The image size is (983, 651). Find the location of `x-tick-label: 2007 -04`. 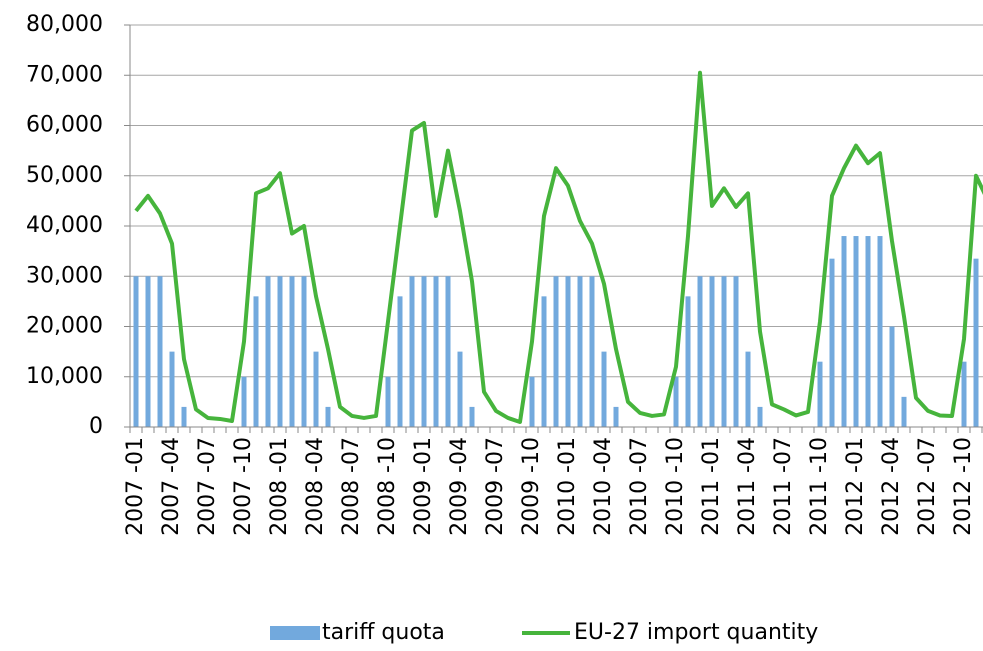

x-tick-label: 2007 -04 is located at coordinates (171, 486).